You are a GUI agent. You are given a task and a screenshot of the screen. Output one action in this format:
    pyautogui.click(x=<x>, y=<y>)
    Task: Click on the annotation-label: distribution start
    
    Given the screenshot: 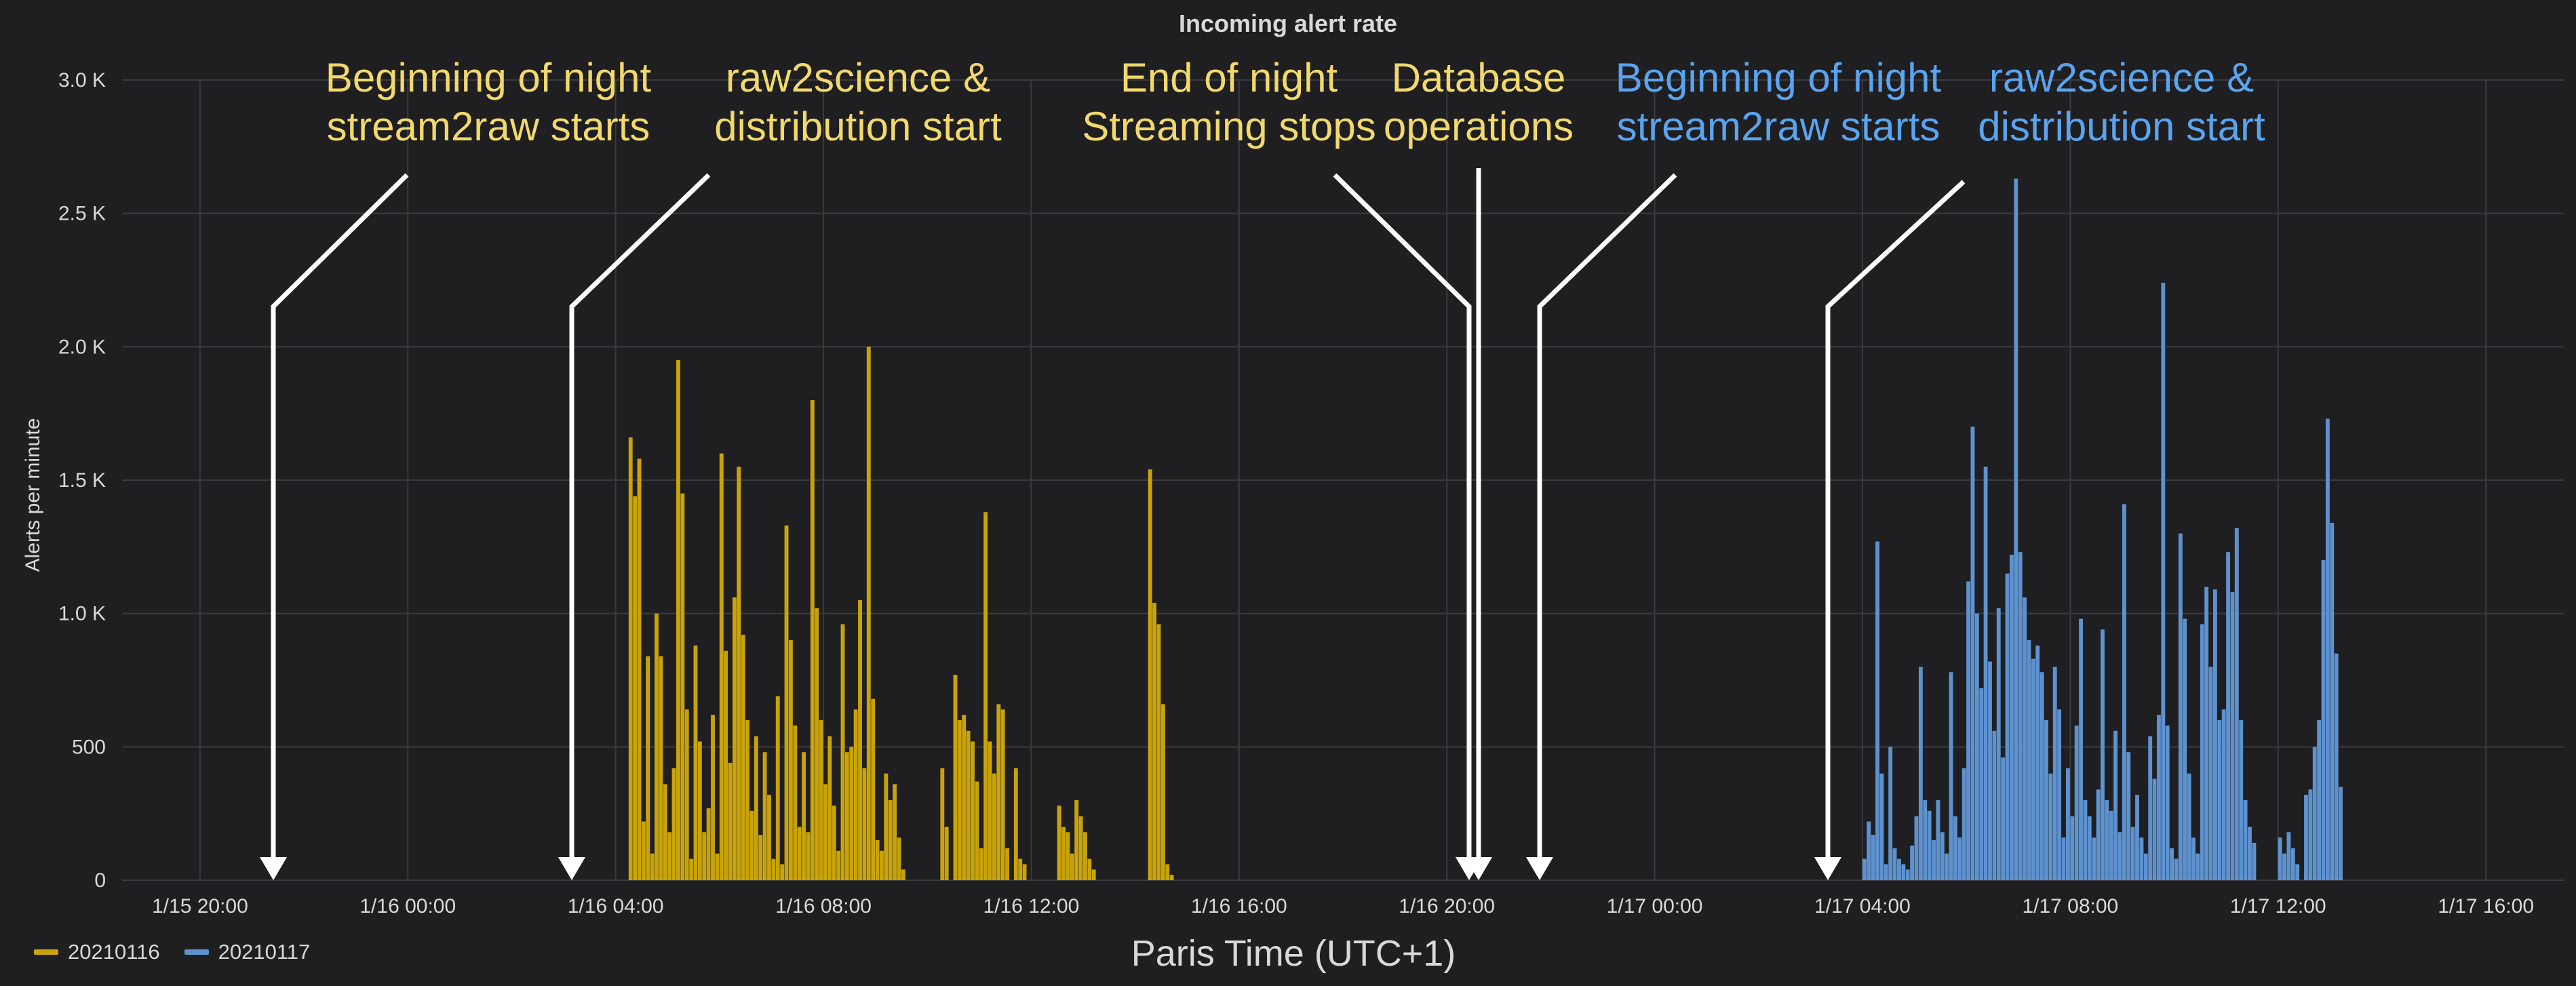 What is the action you would take?
    pyautogui.click(x=2121, y=126)
    